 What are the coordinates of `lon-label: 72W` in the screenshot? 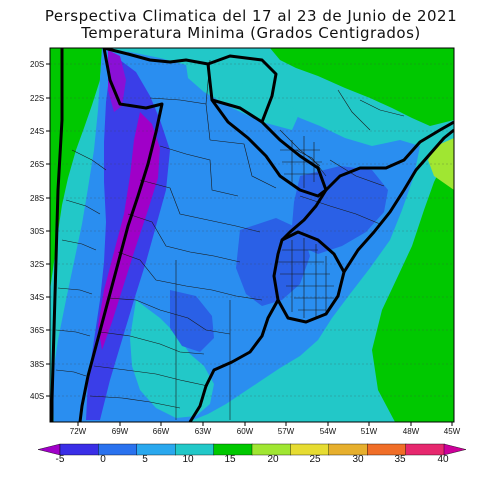 It's located at (78, 431).